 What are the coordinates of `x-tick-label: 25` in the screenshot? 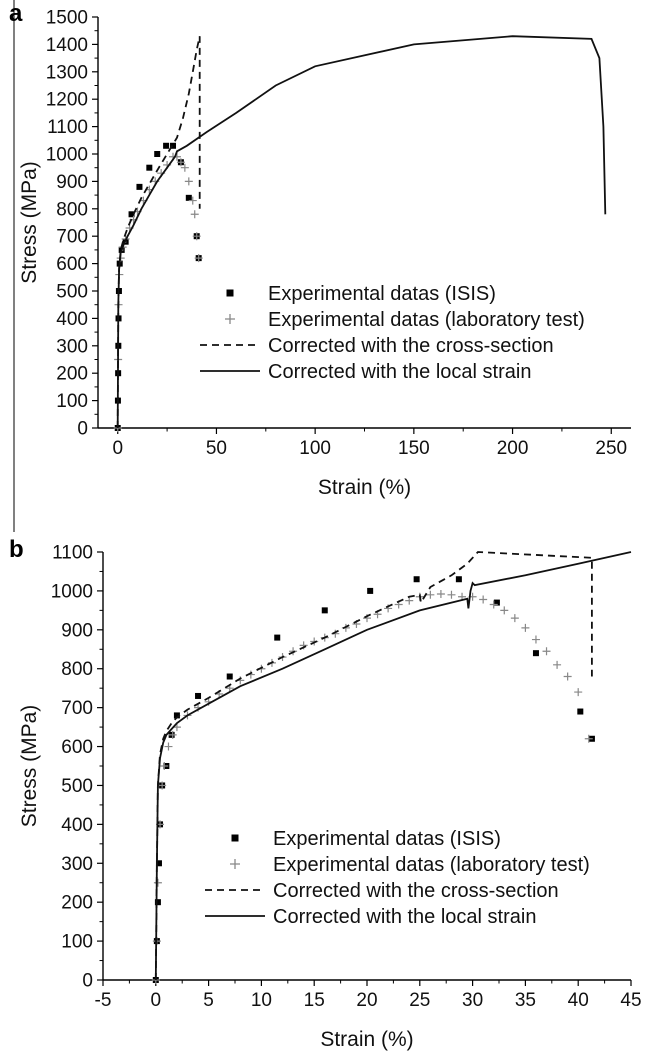 It's located at (419, 1000).